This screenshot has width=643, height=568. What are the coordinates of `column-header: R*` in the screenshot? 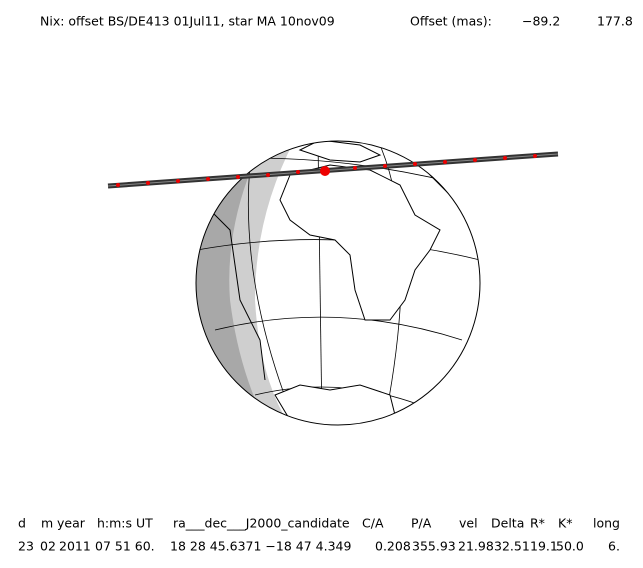 It's located at (537, 523).